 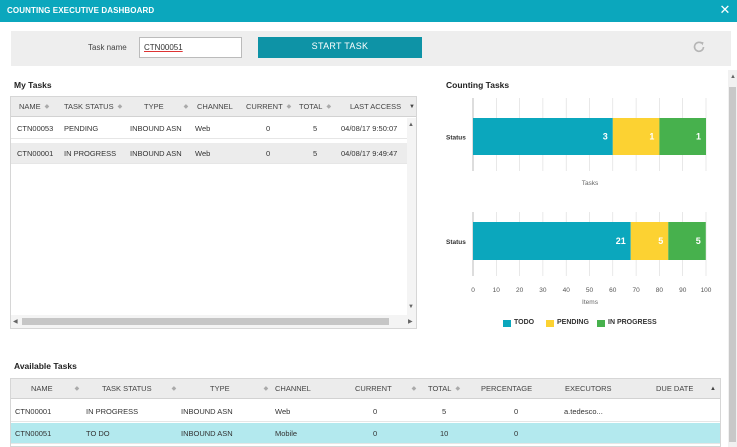 What do you see at coordinates (507, 323) in the screenshot?
I see `legend-todo-swatch` at bounding box center [507, 323].